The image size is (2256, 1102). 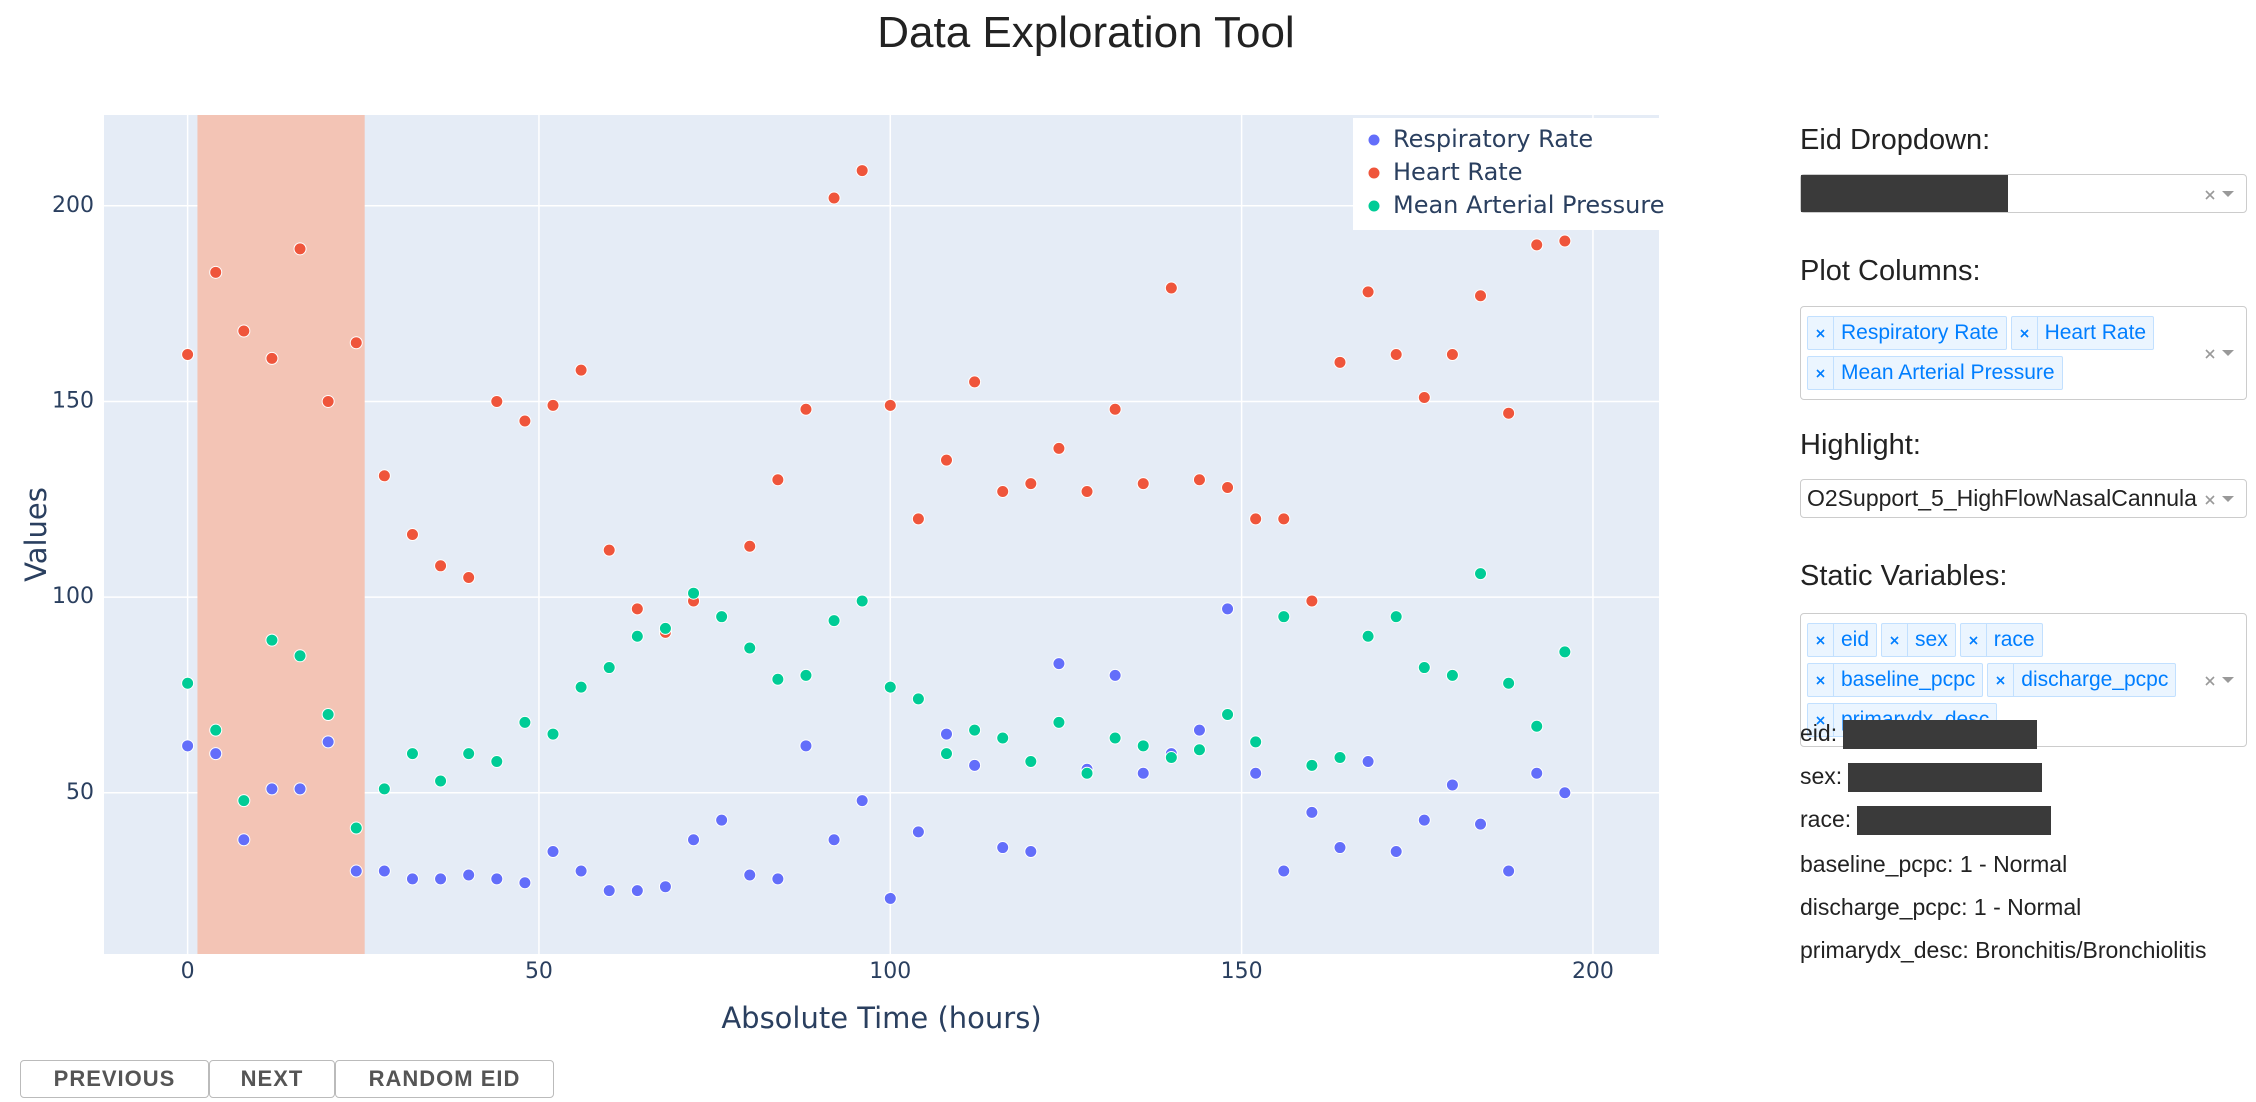 I want to click on x-axis-title: Absolute Time (hours), so click(x=881, y=1018).